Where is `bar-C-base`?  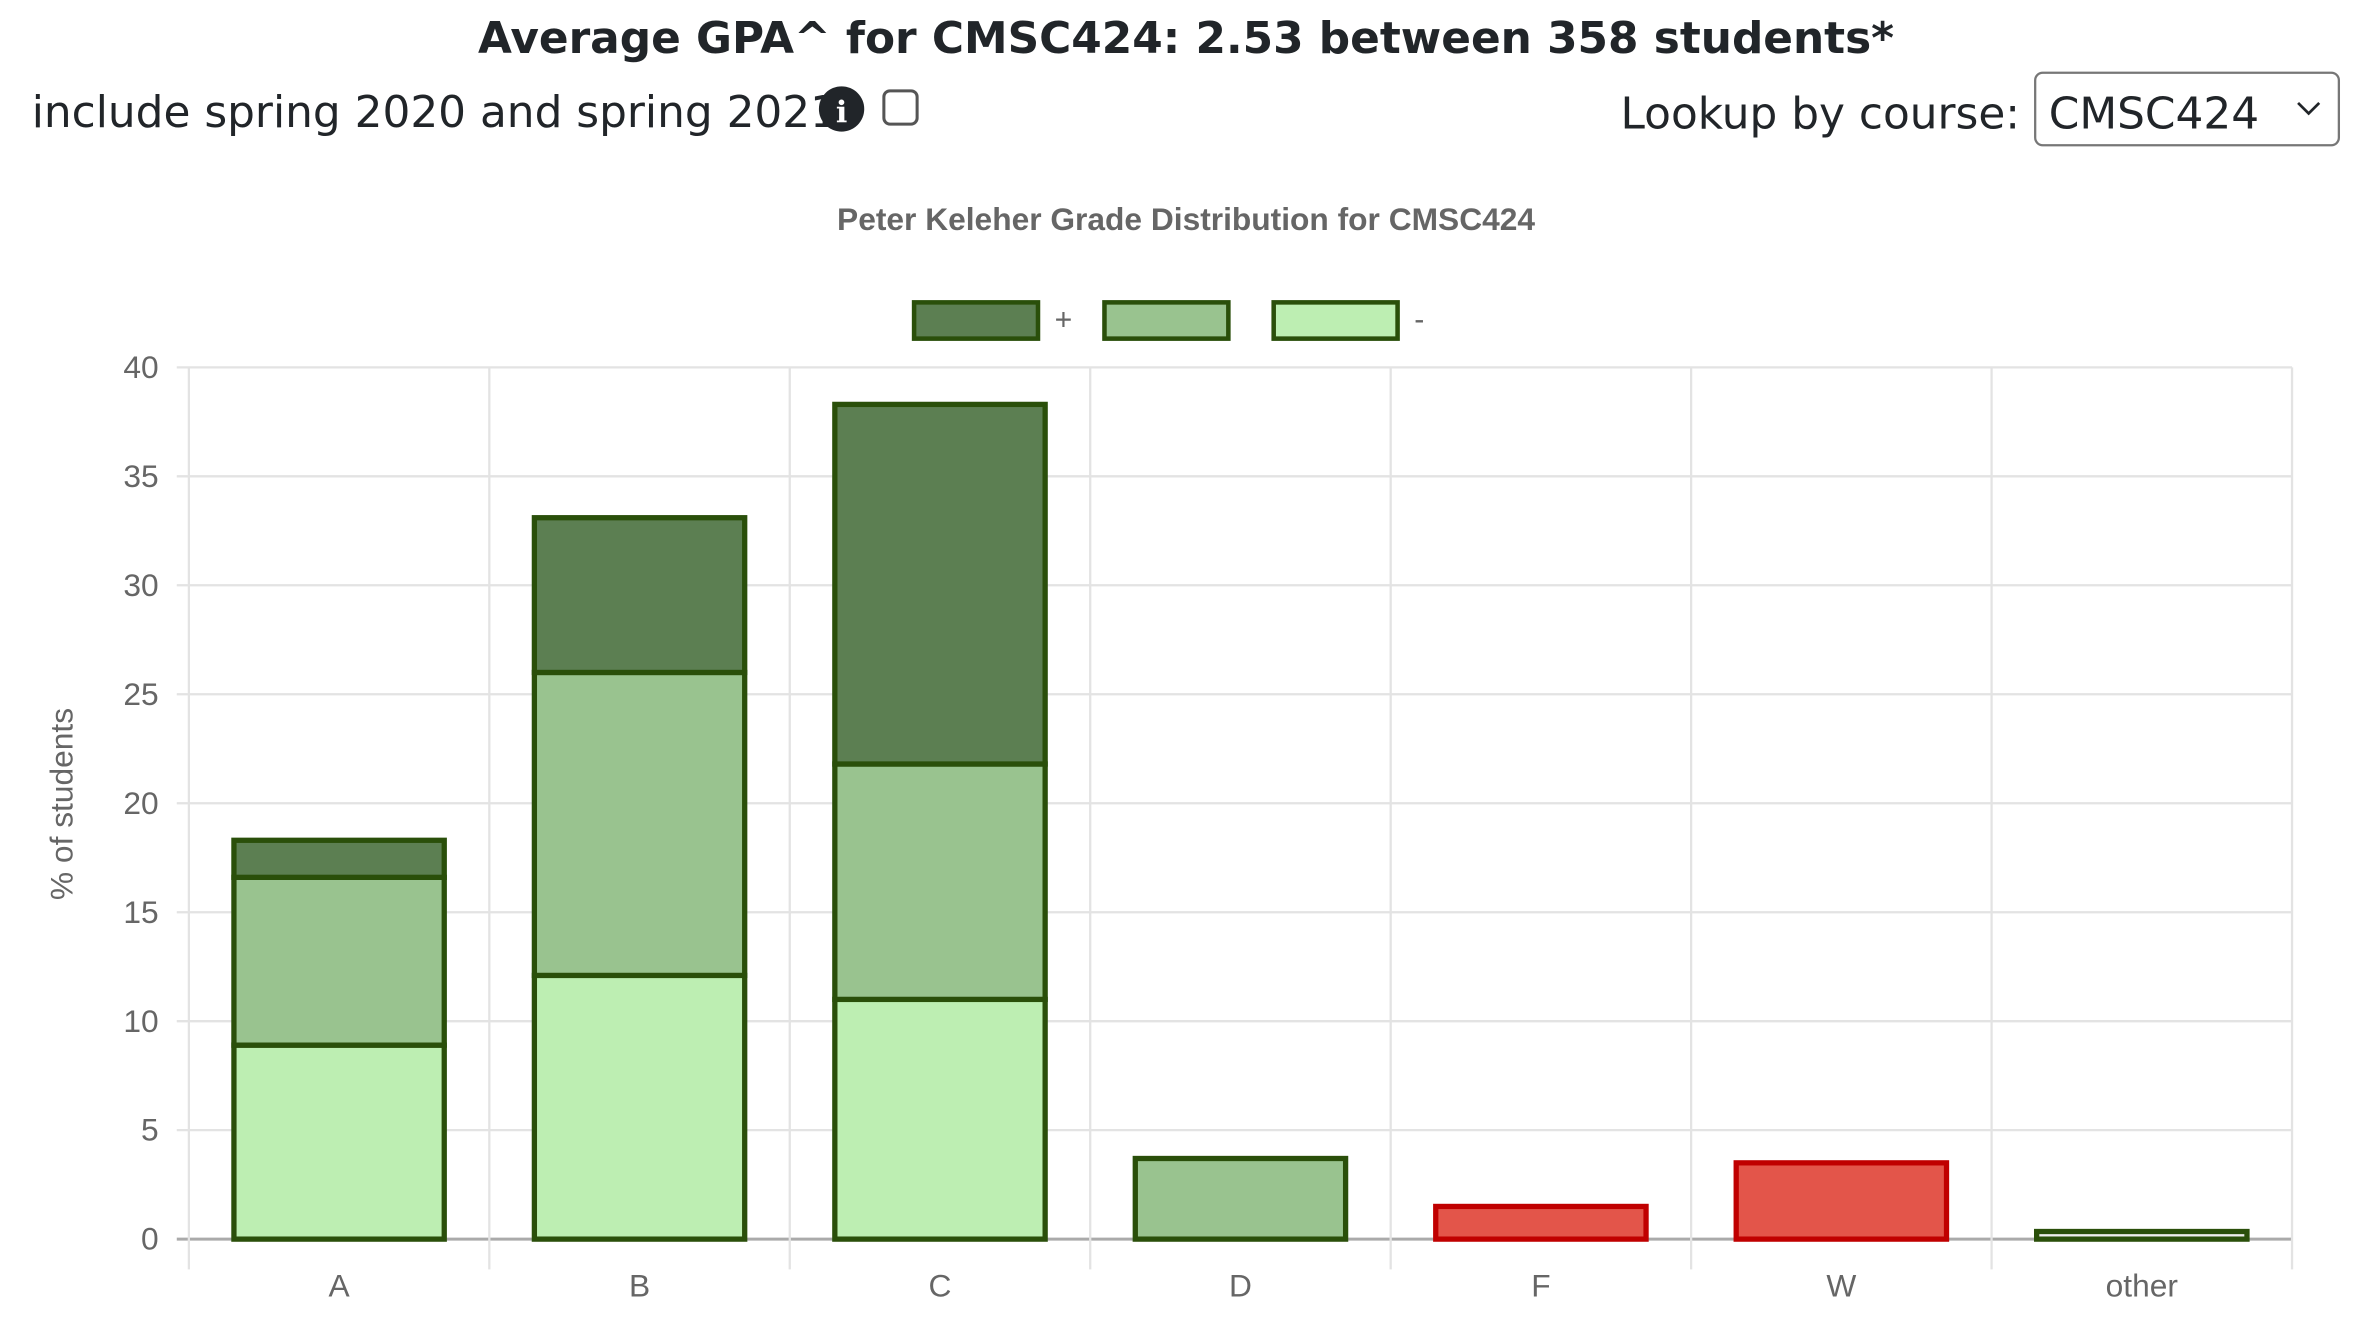
bar-C-base is located at coordinates (940, 882).